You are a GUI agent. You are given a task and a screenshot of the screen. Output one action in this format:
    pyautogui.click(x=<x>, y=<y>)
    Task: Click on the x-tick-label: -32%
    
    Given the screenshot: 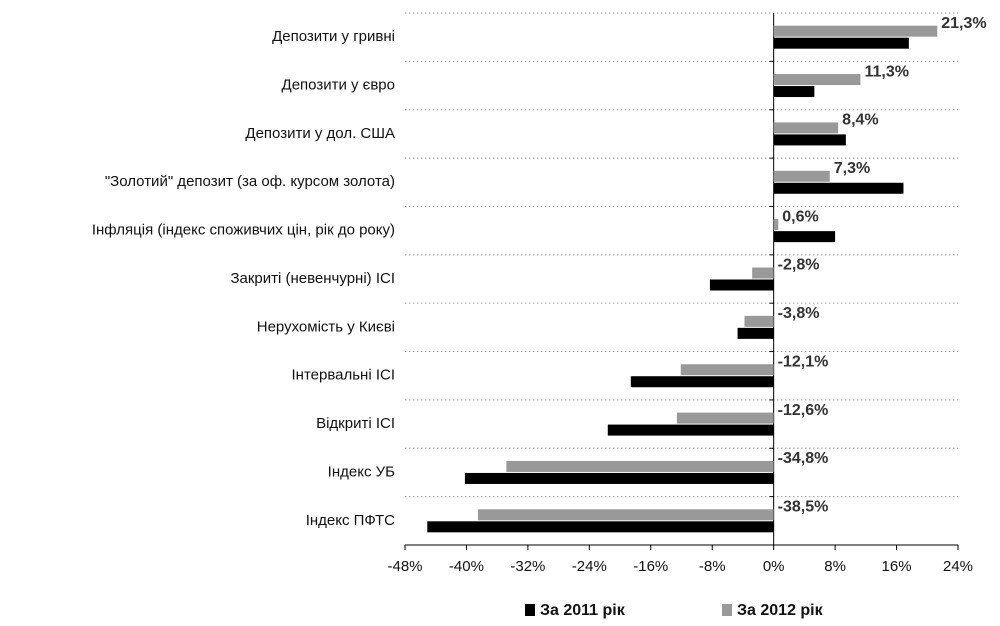 What is the action you would take?
    pyautogui.click(x=527, y=566)
    